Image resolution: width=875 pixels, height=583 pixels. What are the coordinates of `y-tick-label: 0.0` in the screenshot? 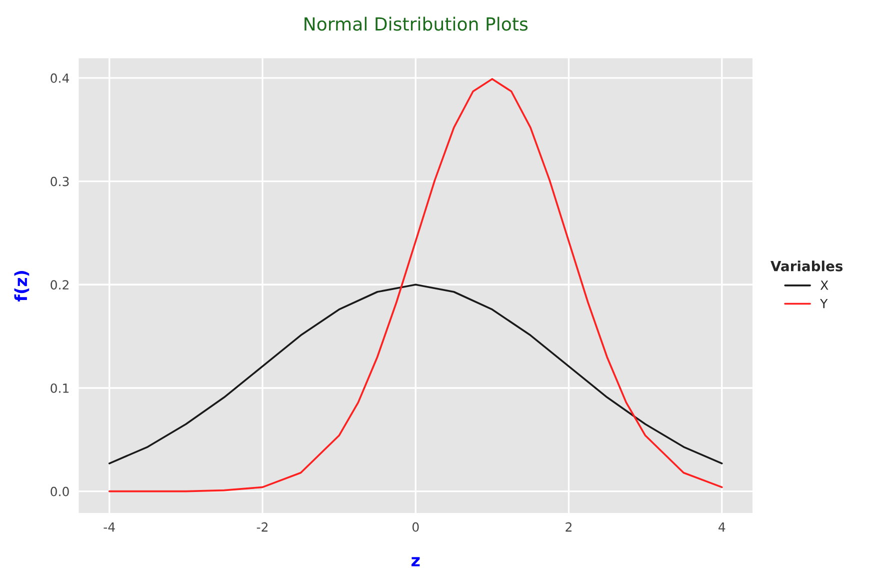 It's located at (59, 491).